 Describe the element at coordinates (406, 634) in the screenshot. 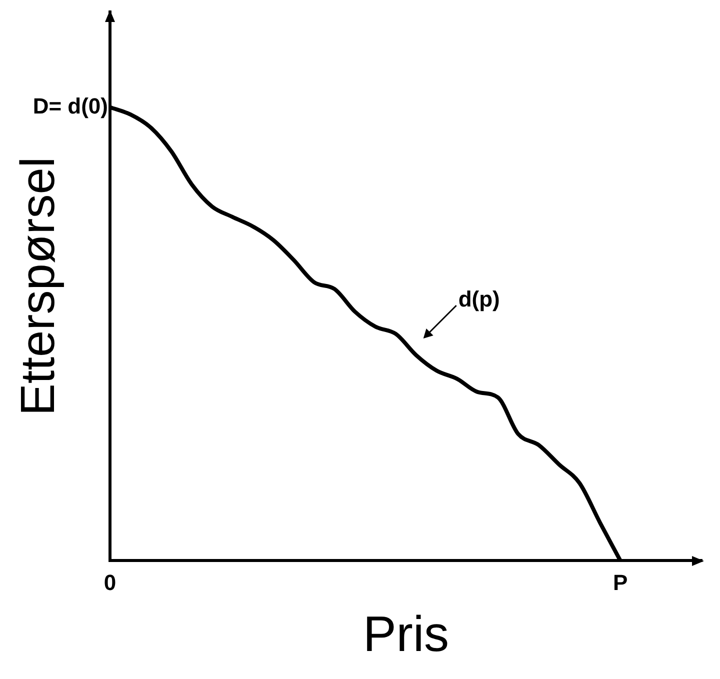

I see `x-axis-title: Pris` at that location.